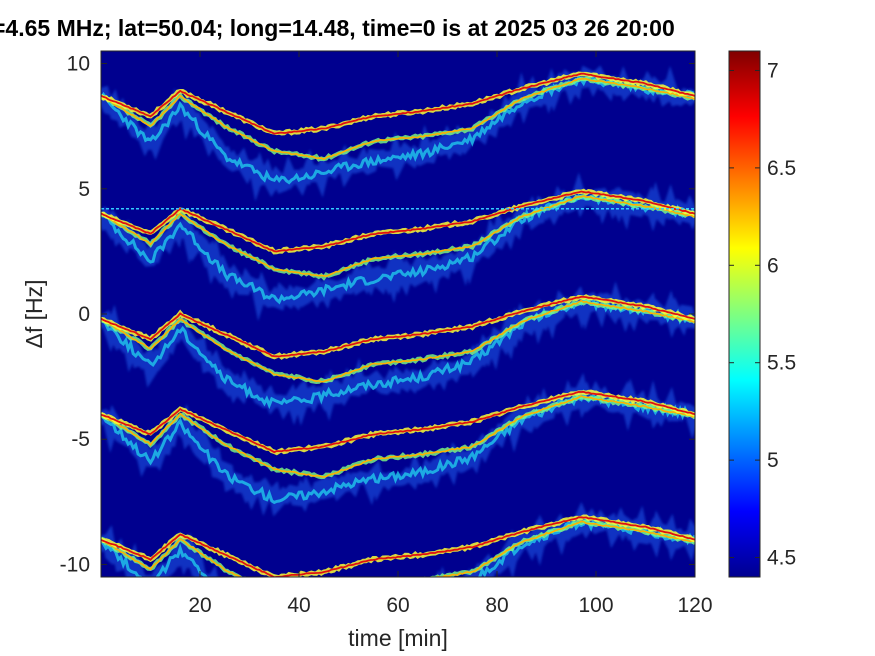 The image size is (875, 656). What do you see at coordinates (78, 64) in the screenshot?
I see `y-tick-label: 10` at bounding box center [78, 64].